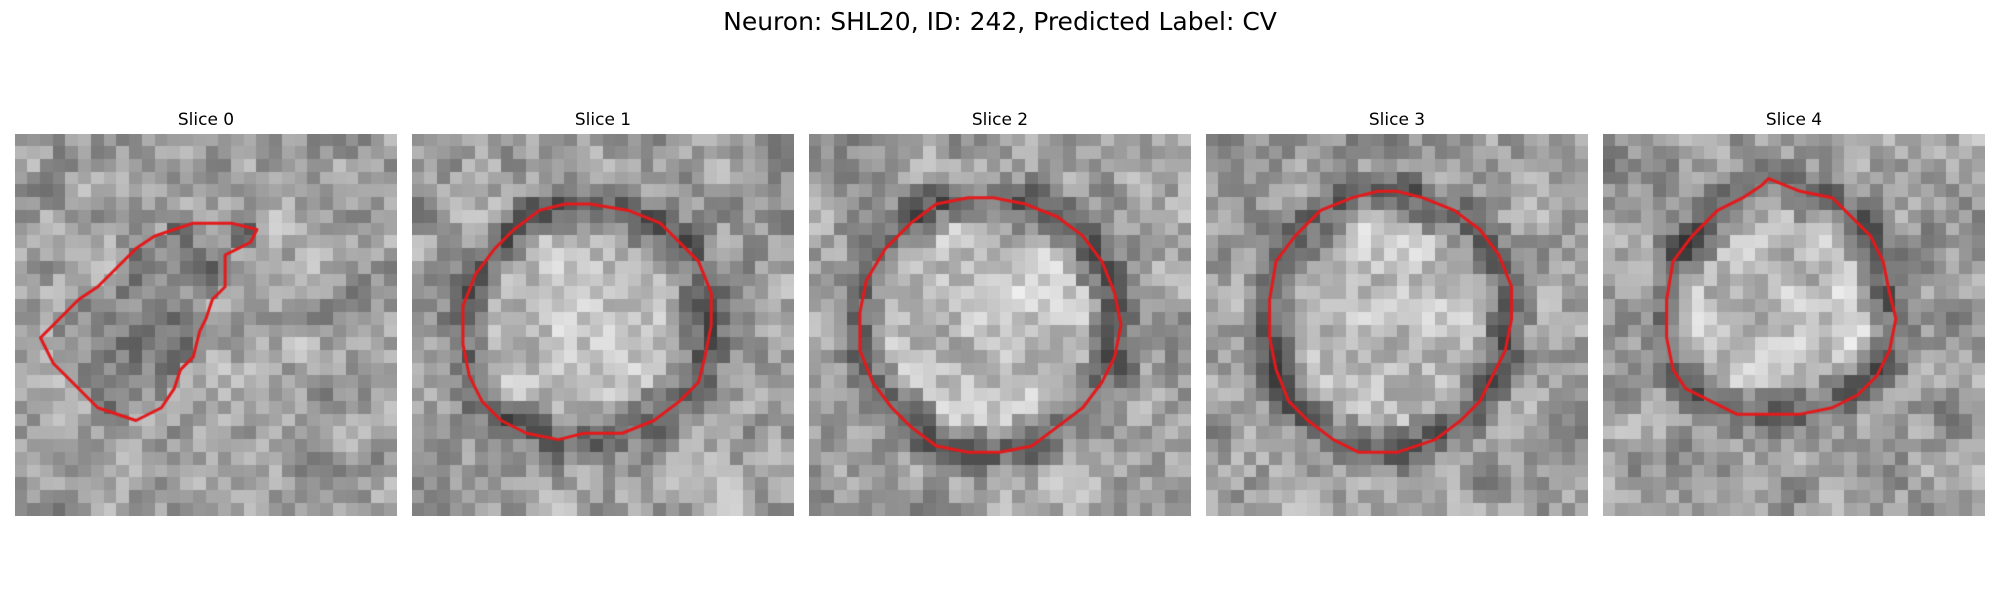 The width and height of the screenshot is (2000, 600). Describe the element at coordinates (1397, 120) in the screenshot. I see `panel-title: Slice 3` at that location.